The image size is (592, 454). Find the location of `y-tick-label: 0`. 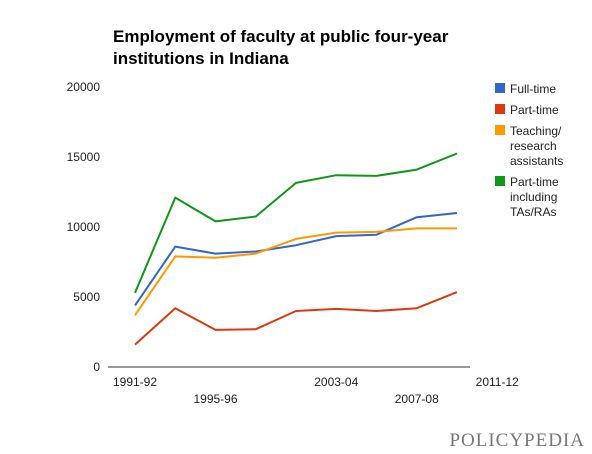

y-tick-label: 0 is located at coordinates (96, 367).